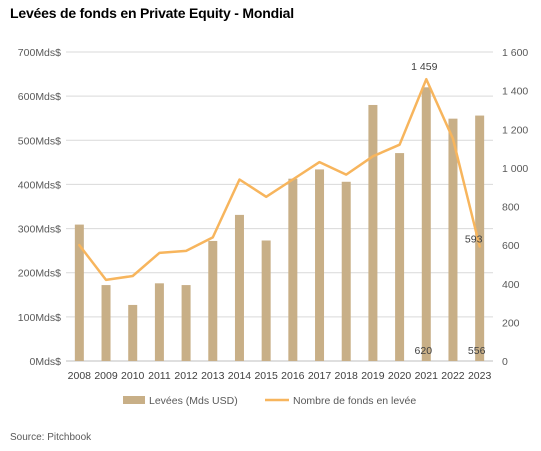 The width and height of the screenshot is (541, 451). I want to click on right-axis-ticks: 0 200 400 600 800 1 000 1 200 1 400 1 600, so click(515, 207).